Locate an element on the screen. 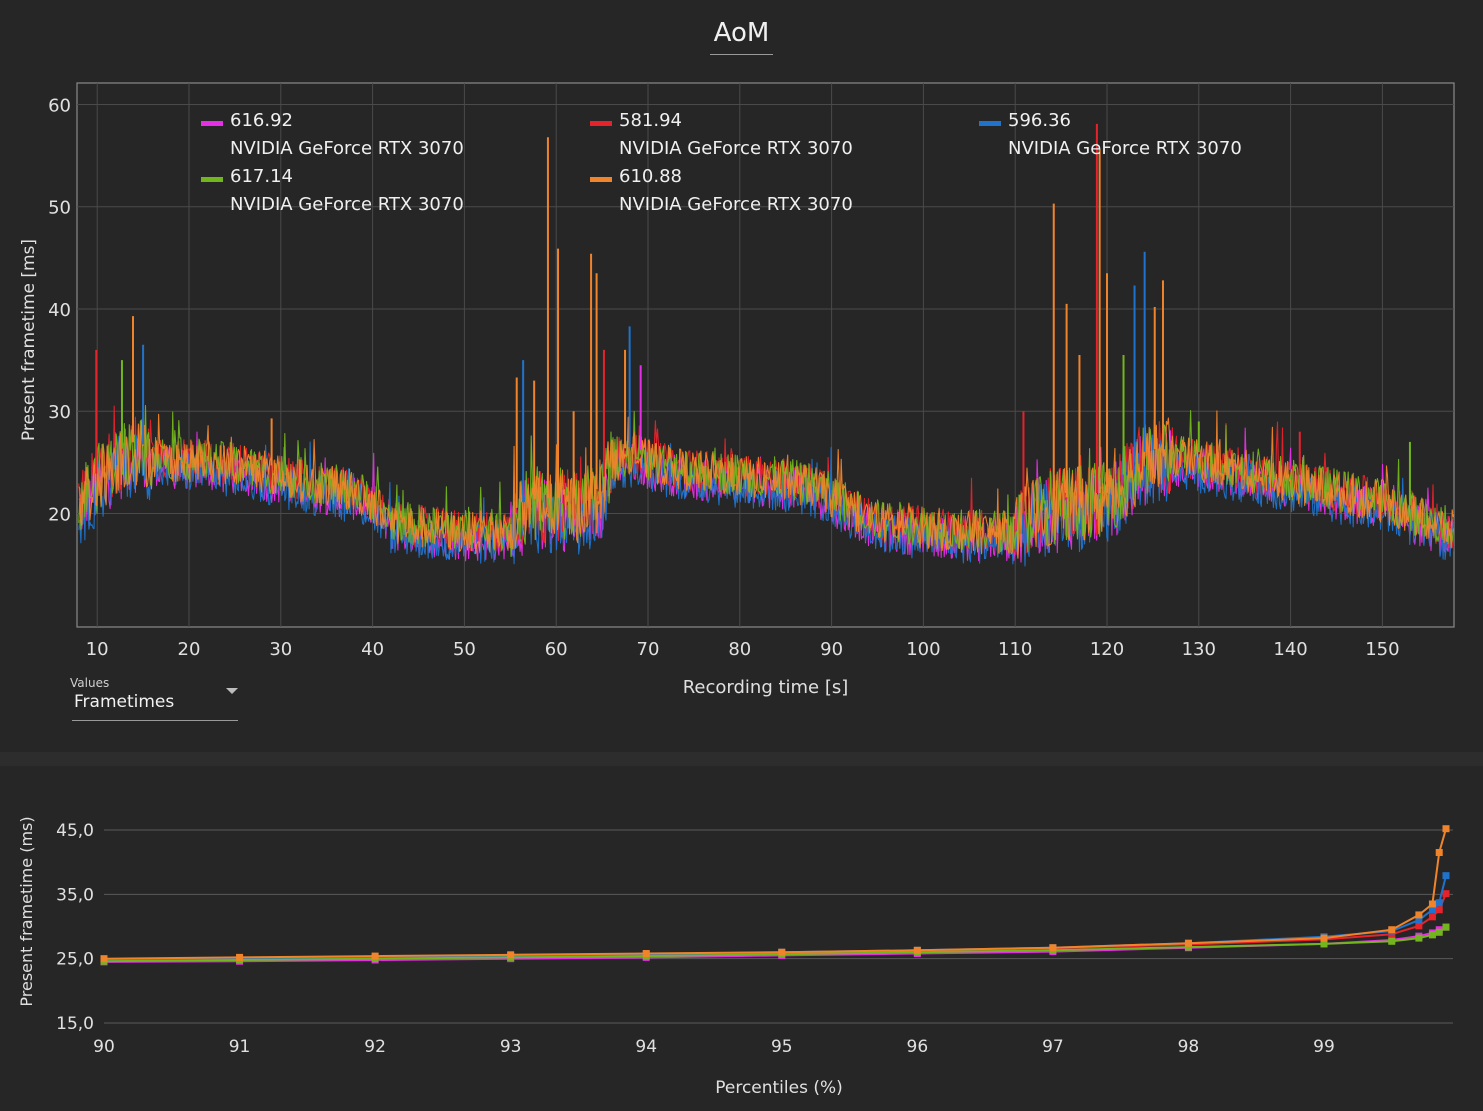  x-tick-label: 80 is located at coordinates (739, 649).